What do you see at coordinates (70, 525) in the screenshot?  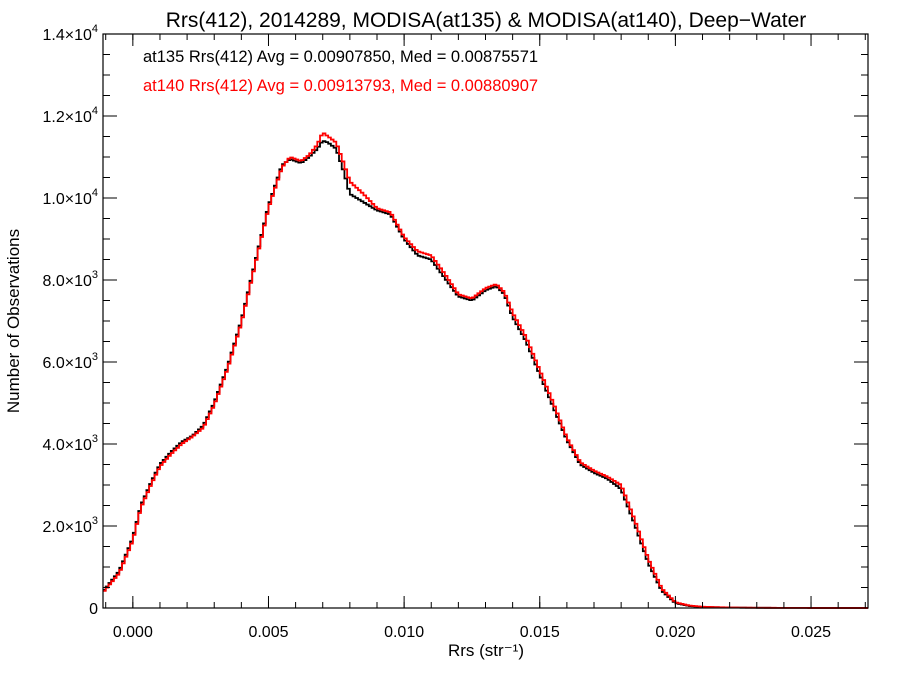 I see `y-tick-label: 2.0×10³` at bounding box center [70, 525].